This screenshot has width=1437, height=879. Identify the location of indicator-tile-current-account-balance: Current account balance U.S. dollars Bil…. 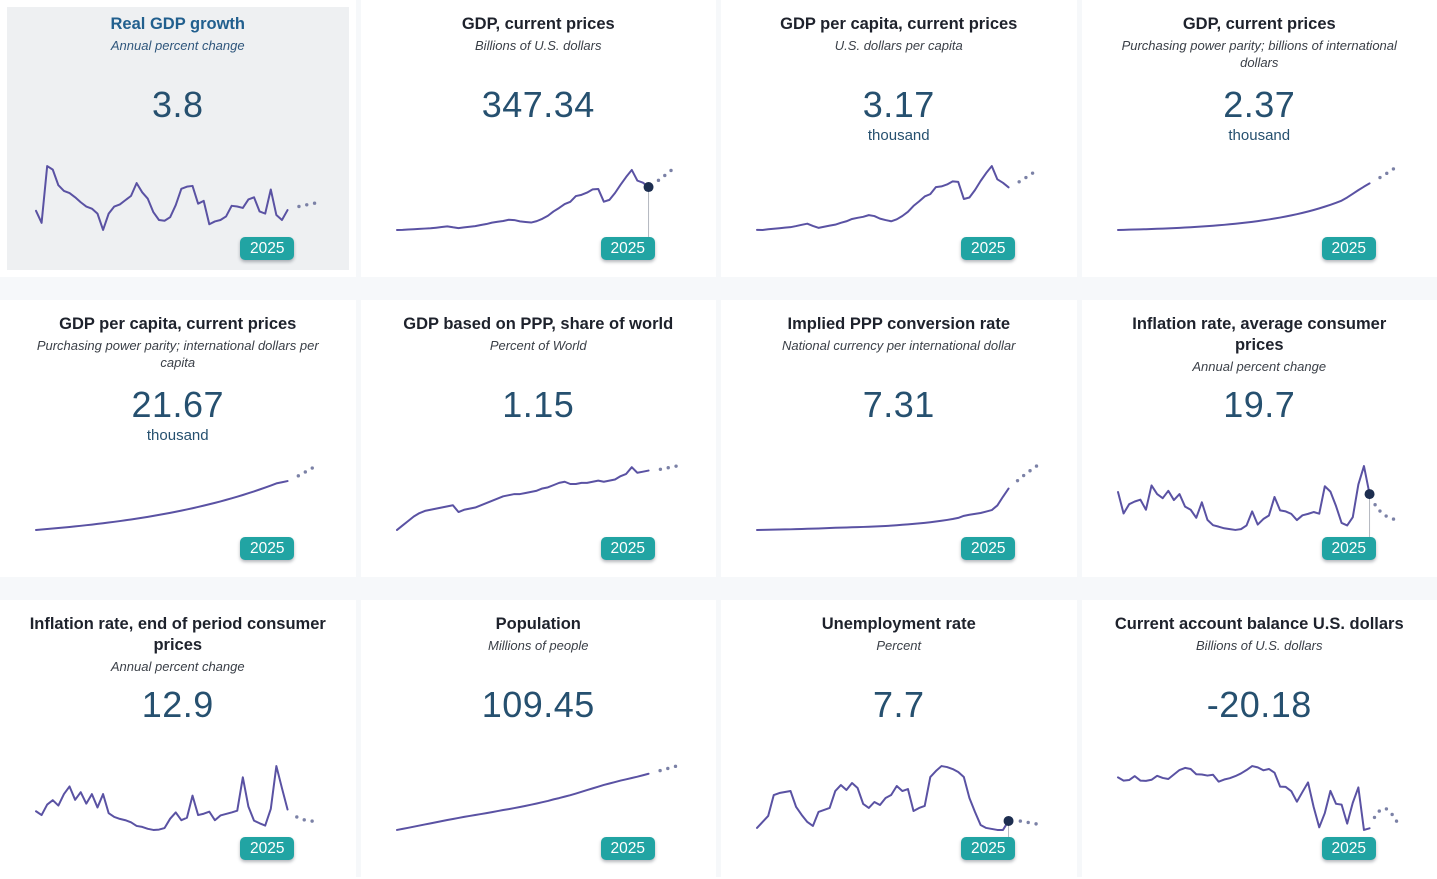
(1259, 738).